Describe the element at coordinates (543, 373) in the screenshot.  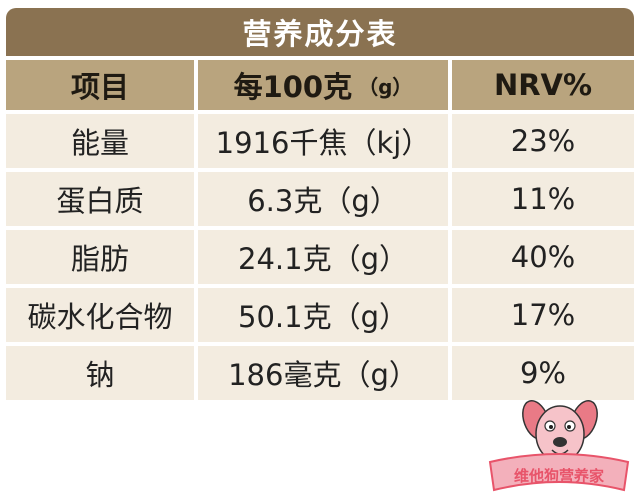
I see `cell-nrv: 9%` at that location.